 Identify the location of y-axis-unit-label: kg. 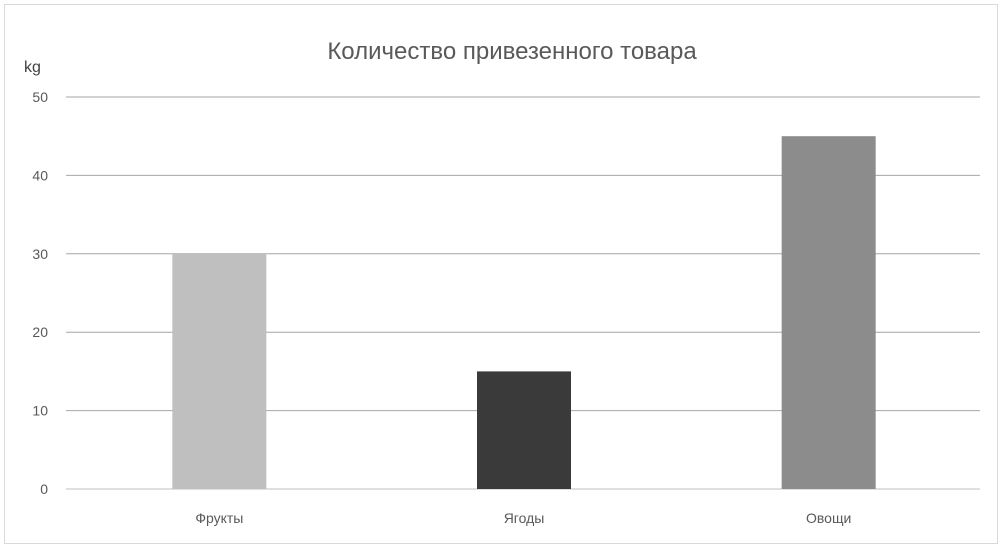
(32, 67).